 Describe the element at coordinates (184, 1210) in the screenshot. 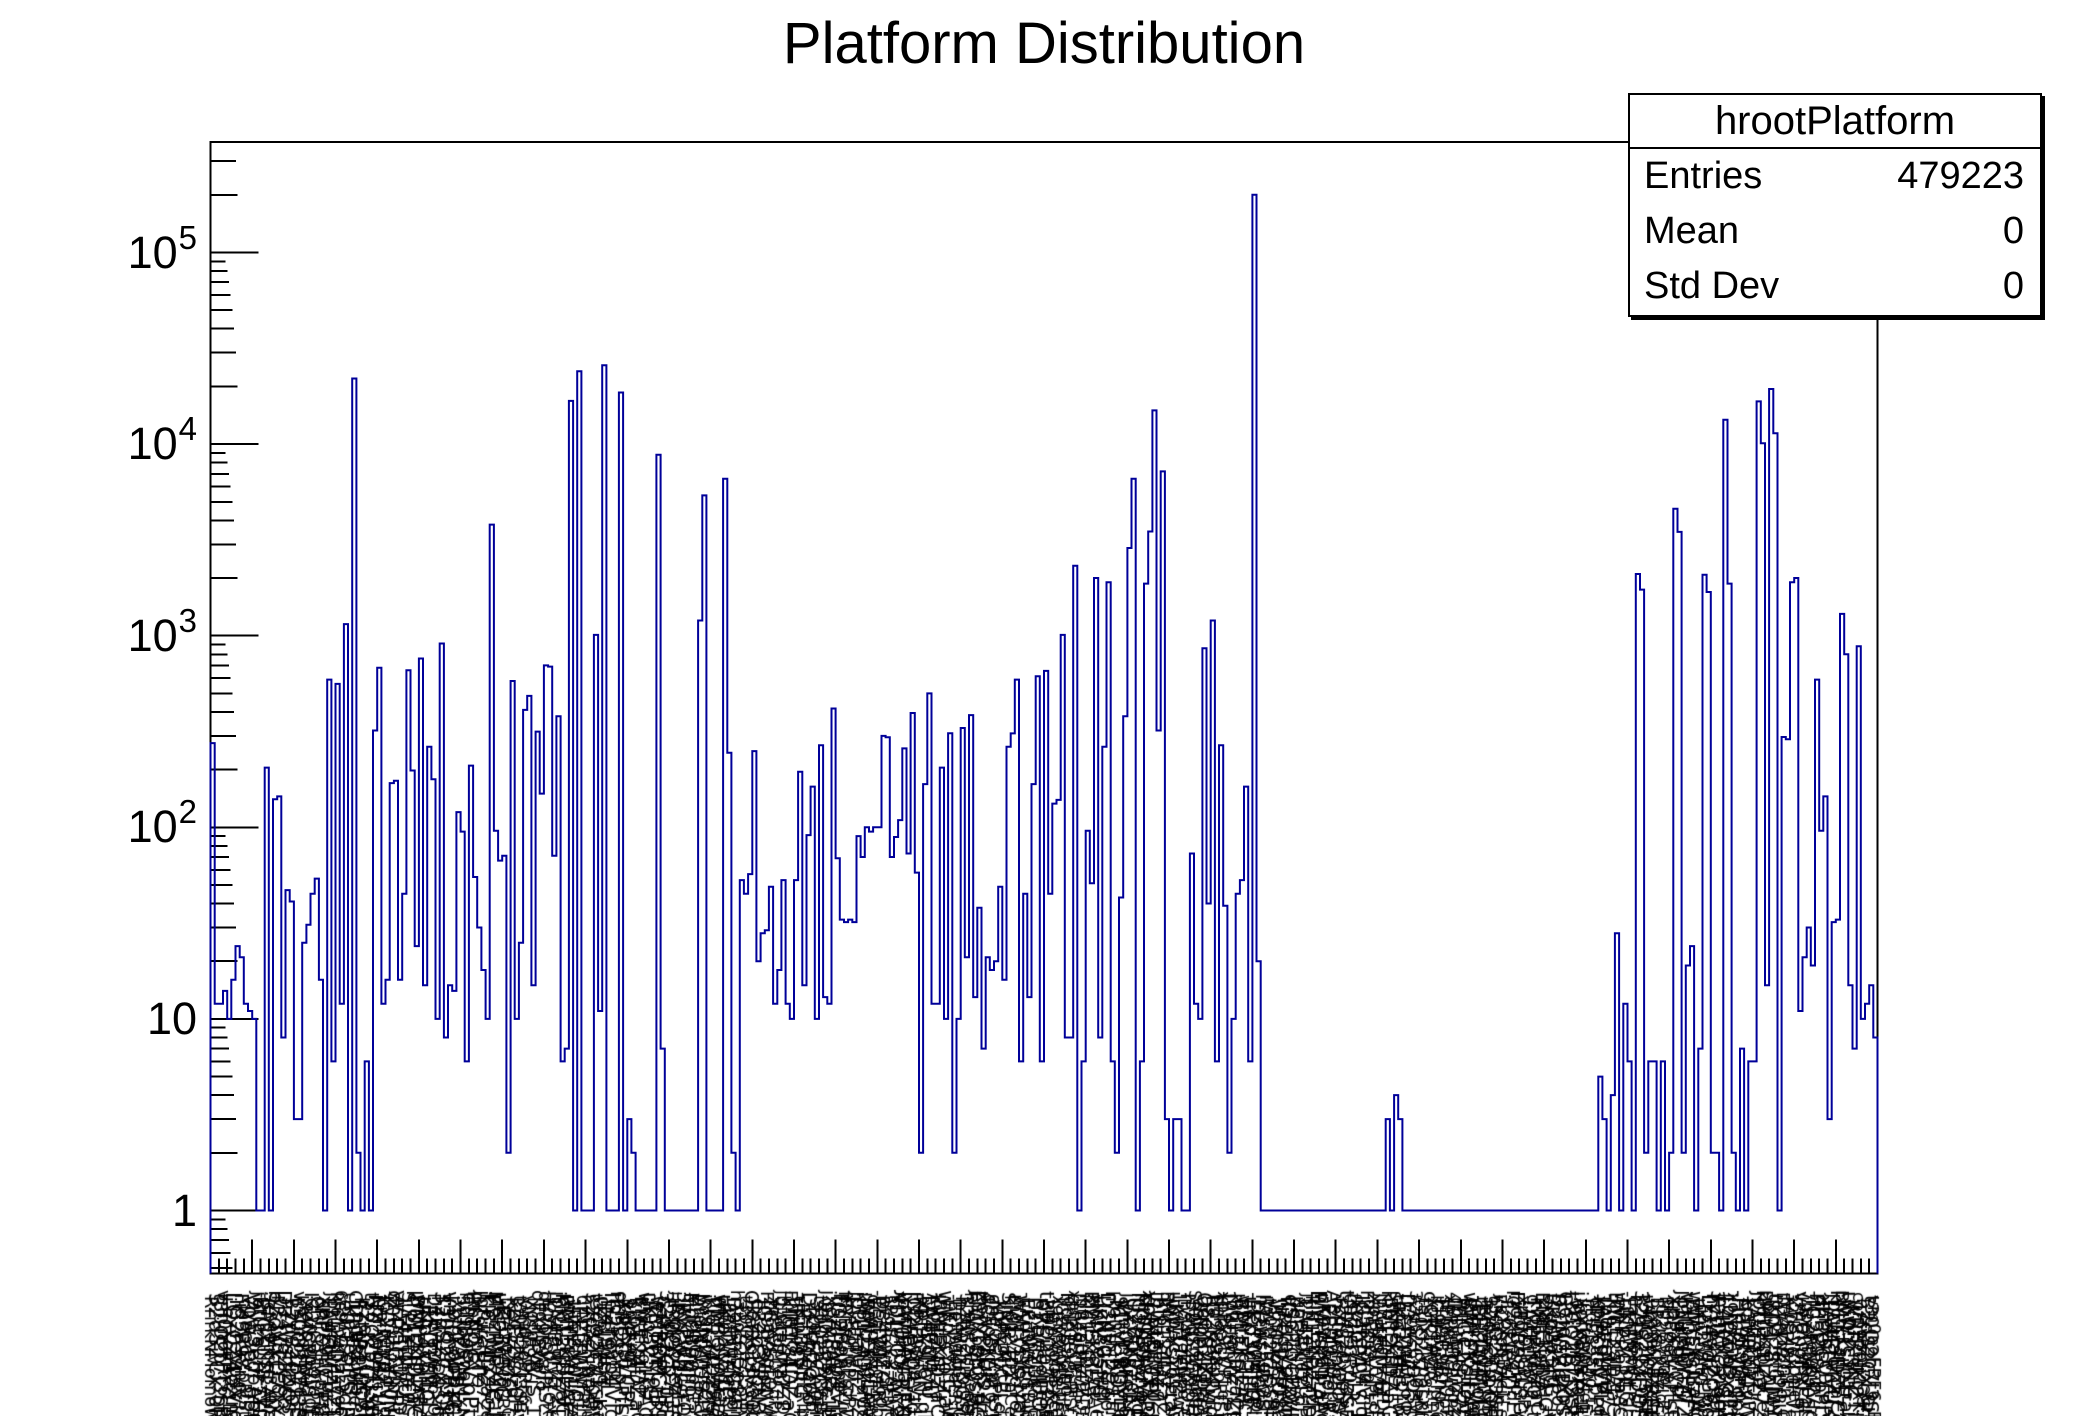

I see `y-axis-tick-label: 1` at that location.